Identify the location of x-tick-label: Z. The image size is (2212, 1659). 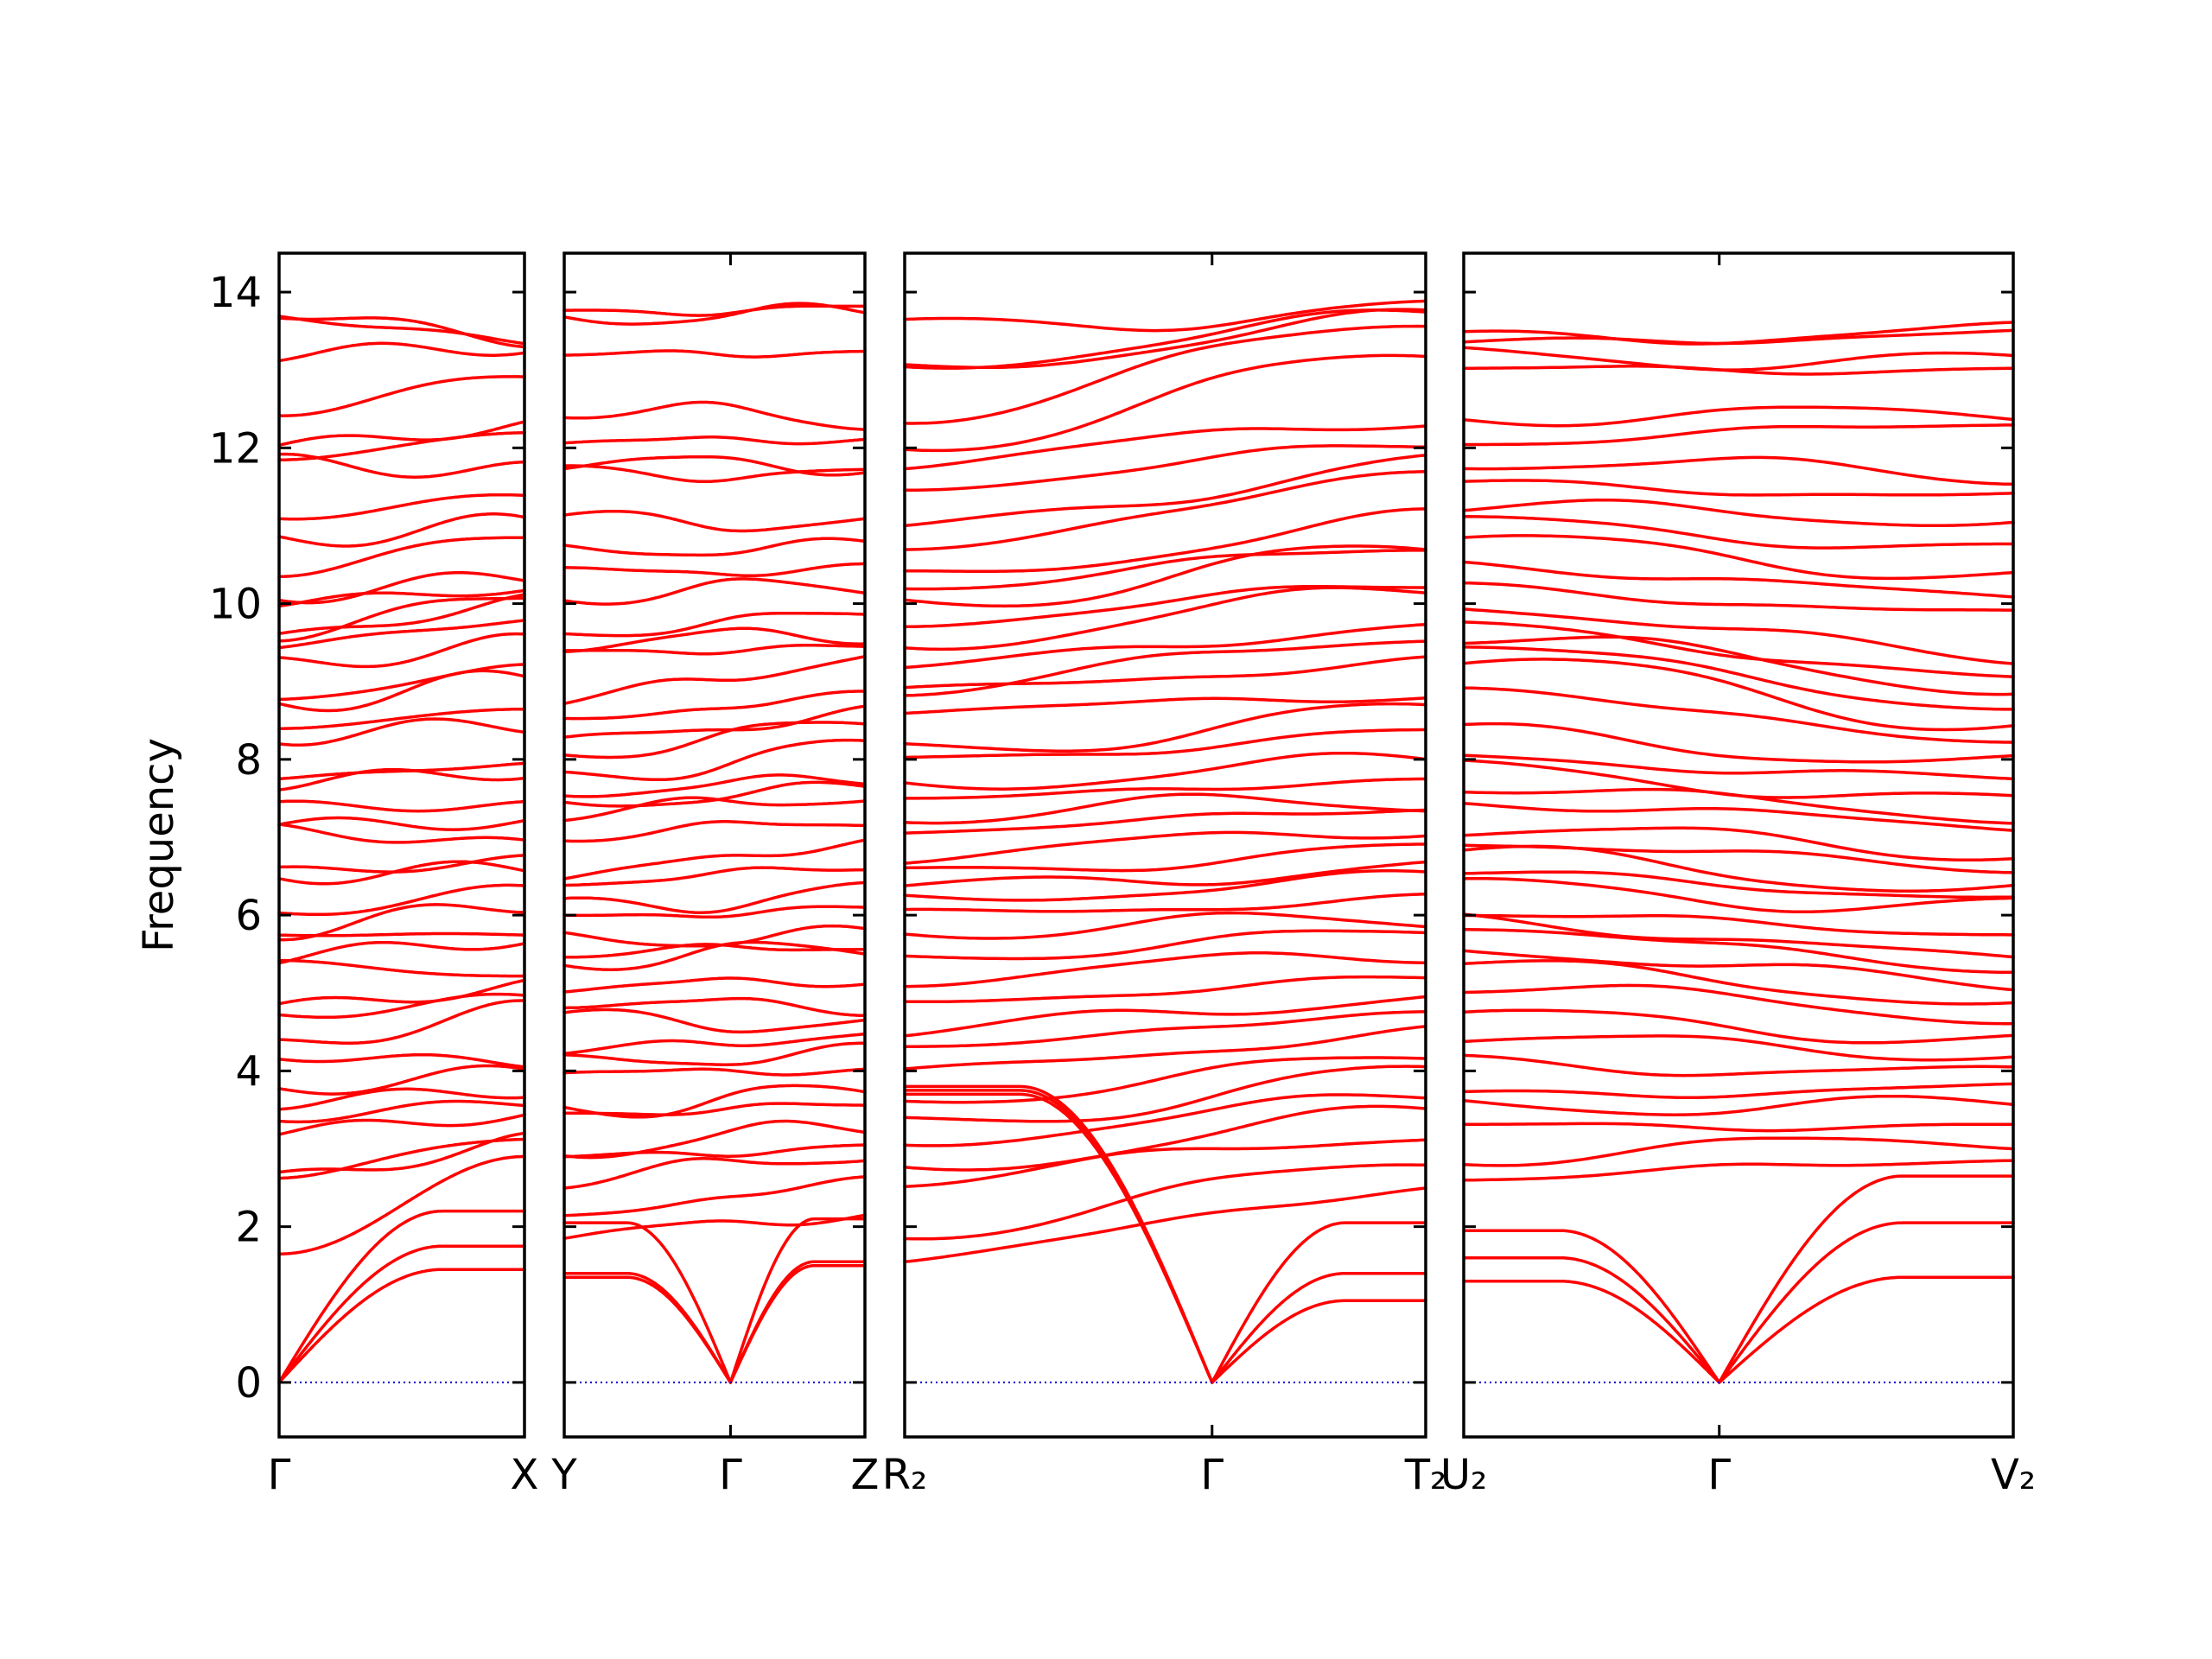
(865, 1475).